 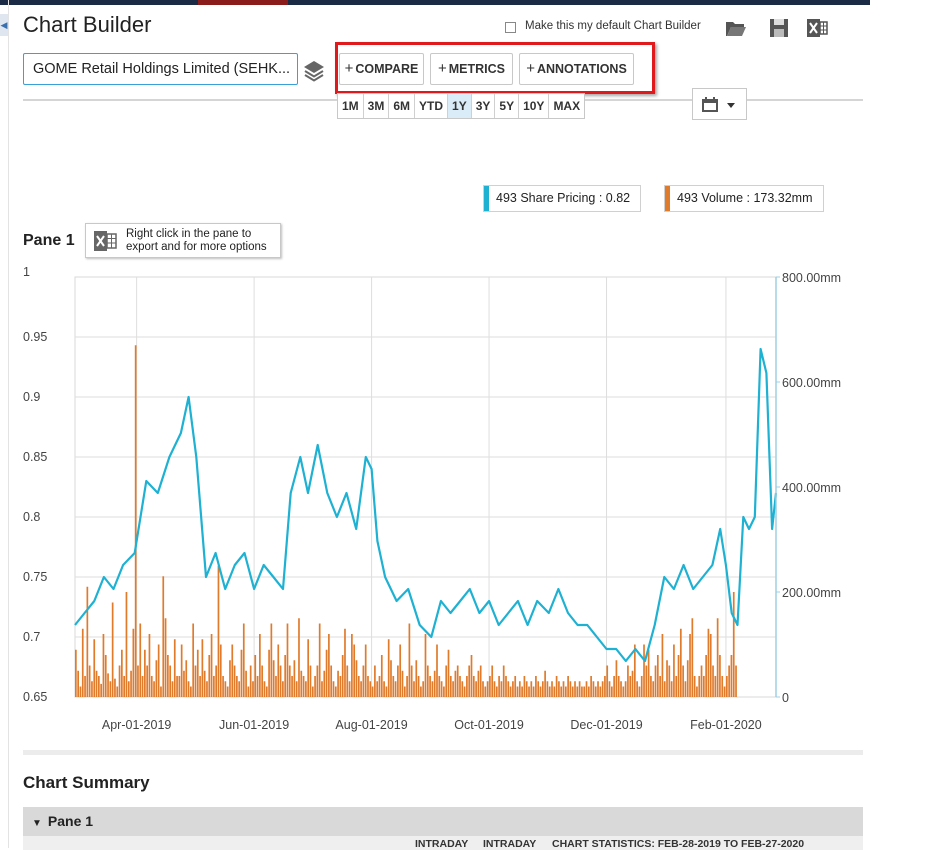 I want to click on range-6m: 6M, so click(x=402, y=106).